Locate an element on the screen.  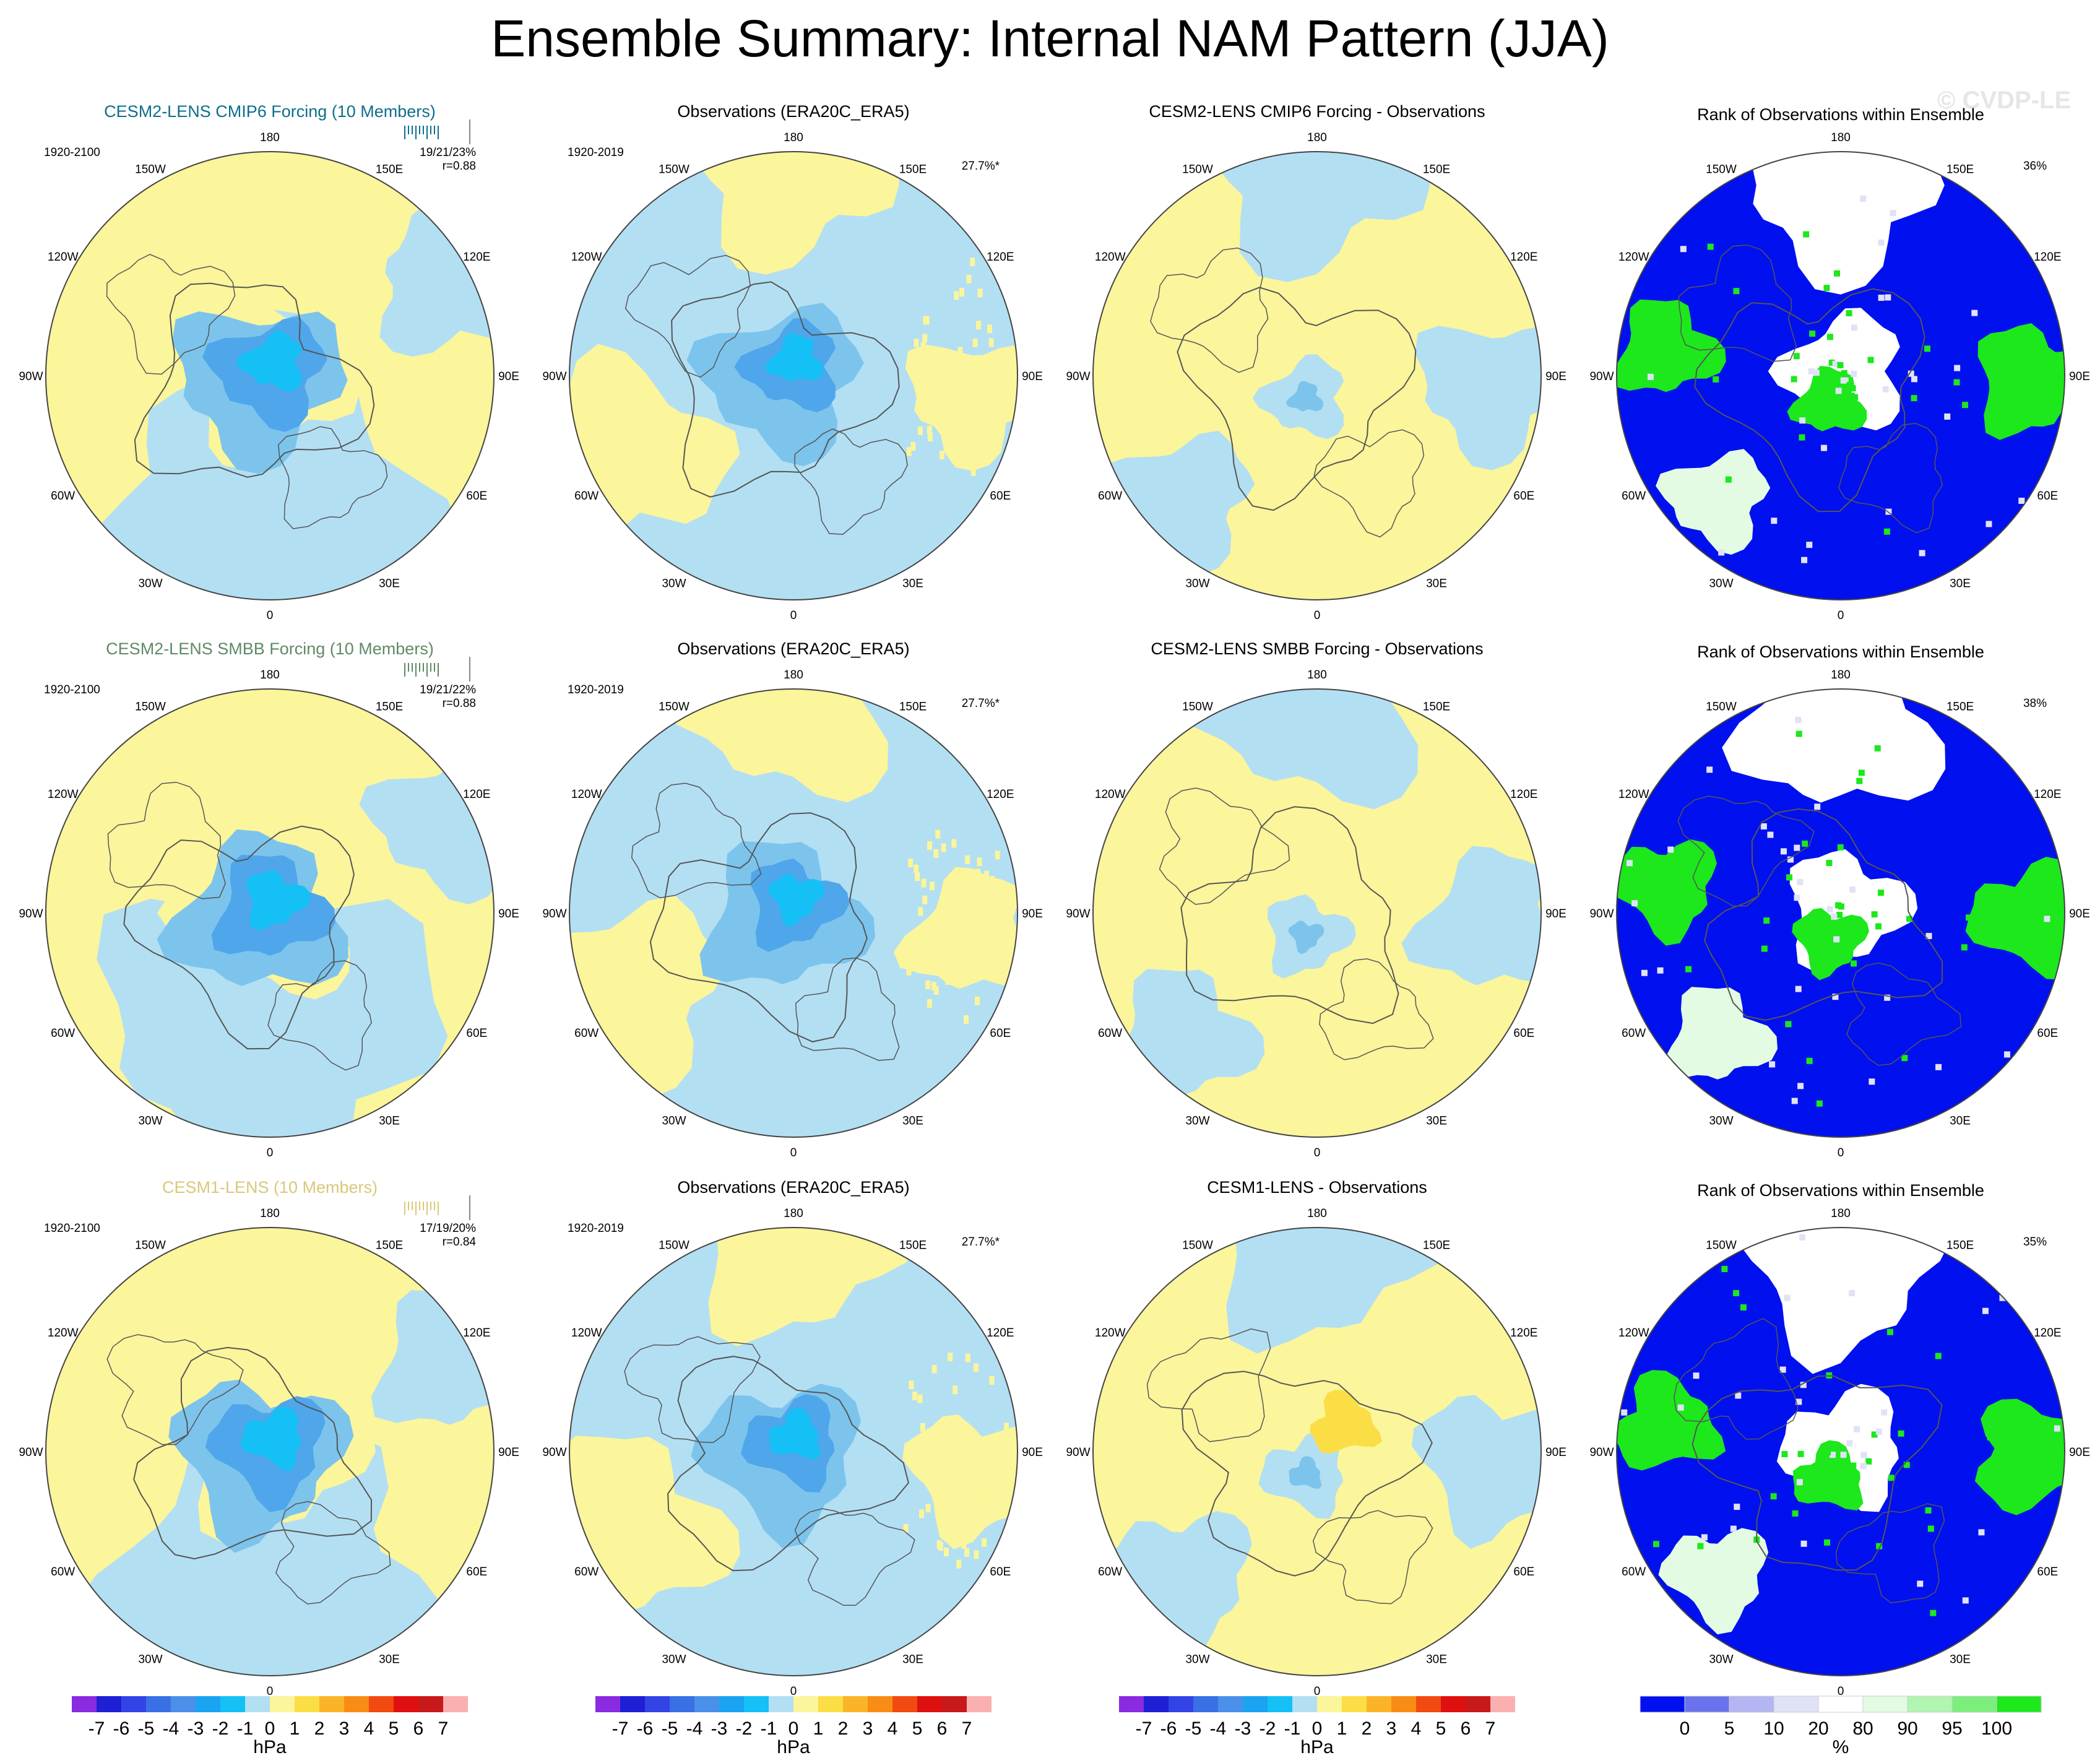
model-title: CESM2-LENS CMIP6 Forcing (10 Members) is located at coordinates (270, 111).